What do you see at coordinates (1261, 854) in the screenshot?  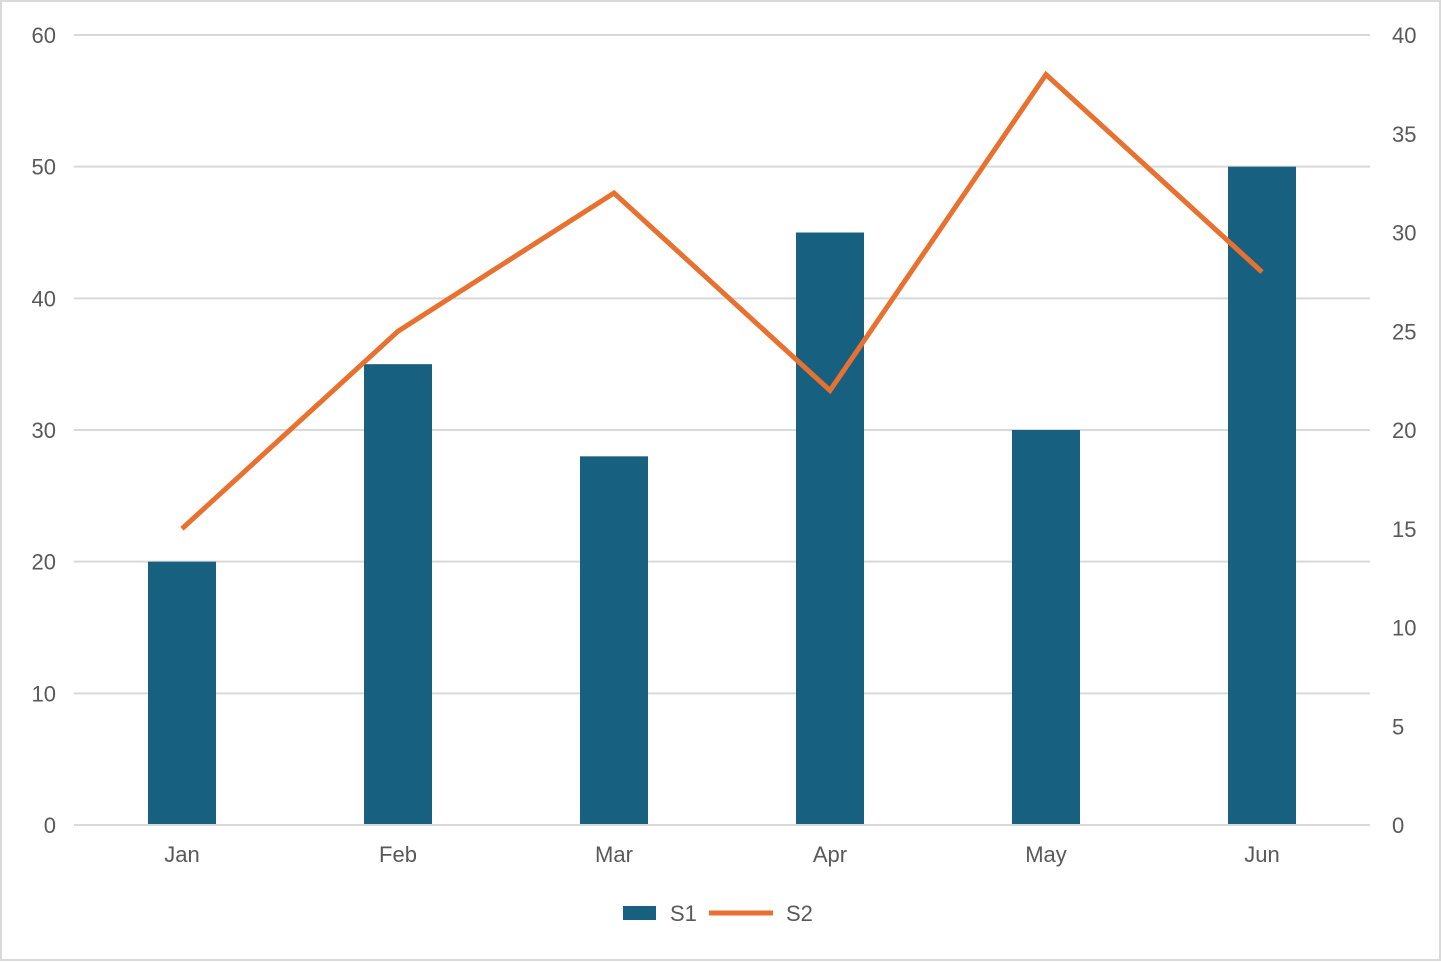 I see `x-tick-label: Jun` at bounding box center [1261, 854].